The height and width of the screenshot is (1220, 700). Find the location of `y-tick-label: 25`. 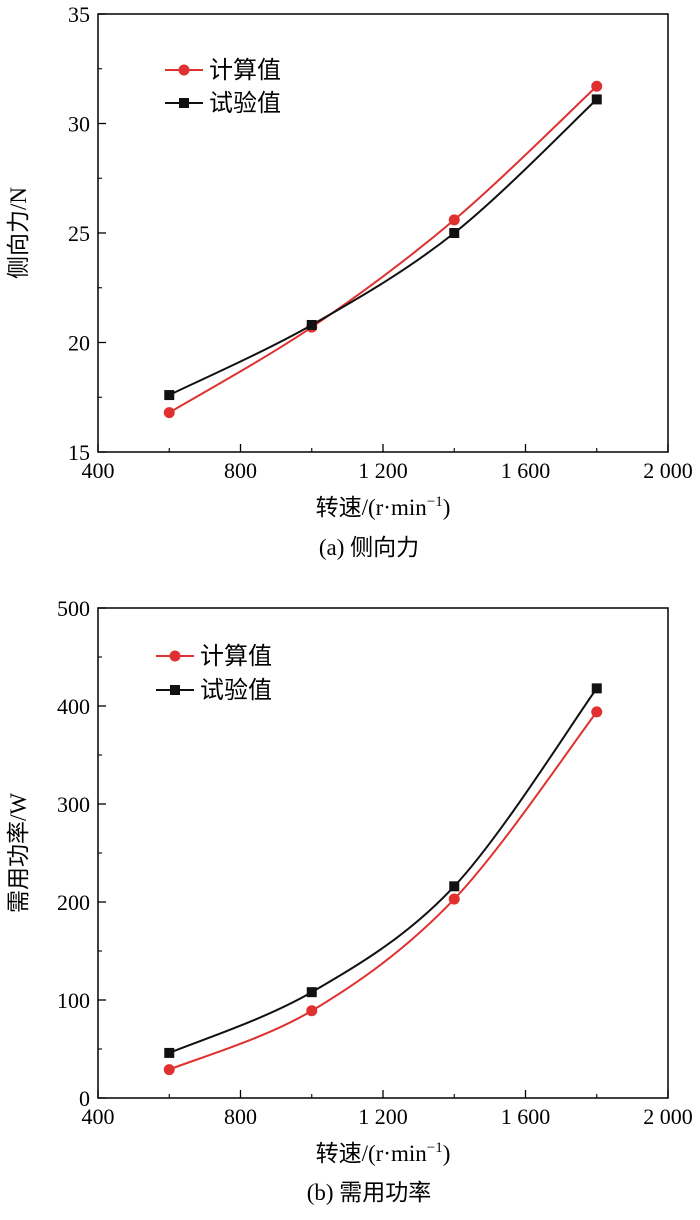

y-tick-label: 25 is located at coordinates (79, 233).